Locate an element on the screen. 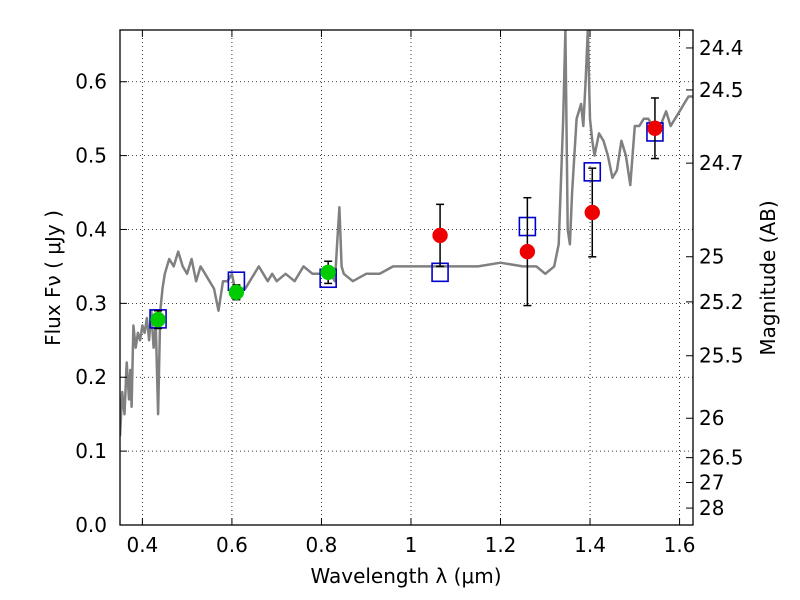 The image size is (800, 600). right-axis-label: Magnitude (AB) is located at coordinates (768, 277).